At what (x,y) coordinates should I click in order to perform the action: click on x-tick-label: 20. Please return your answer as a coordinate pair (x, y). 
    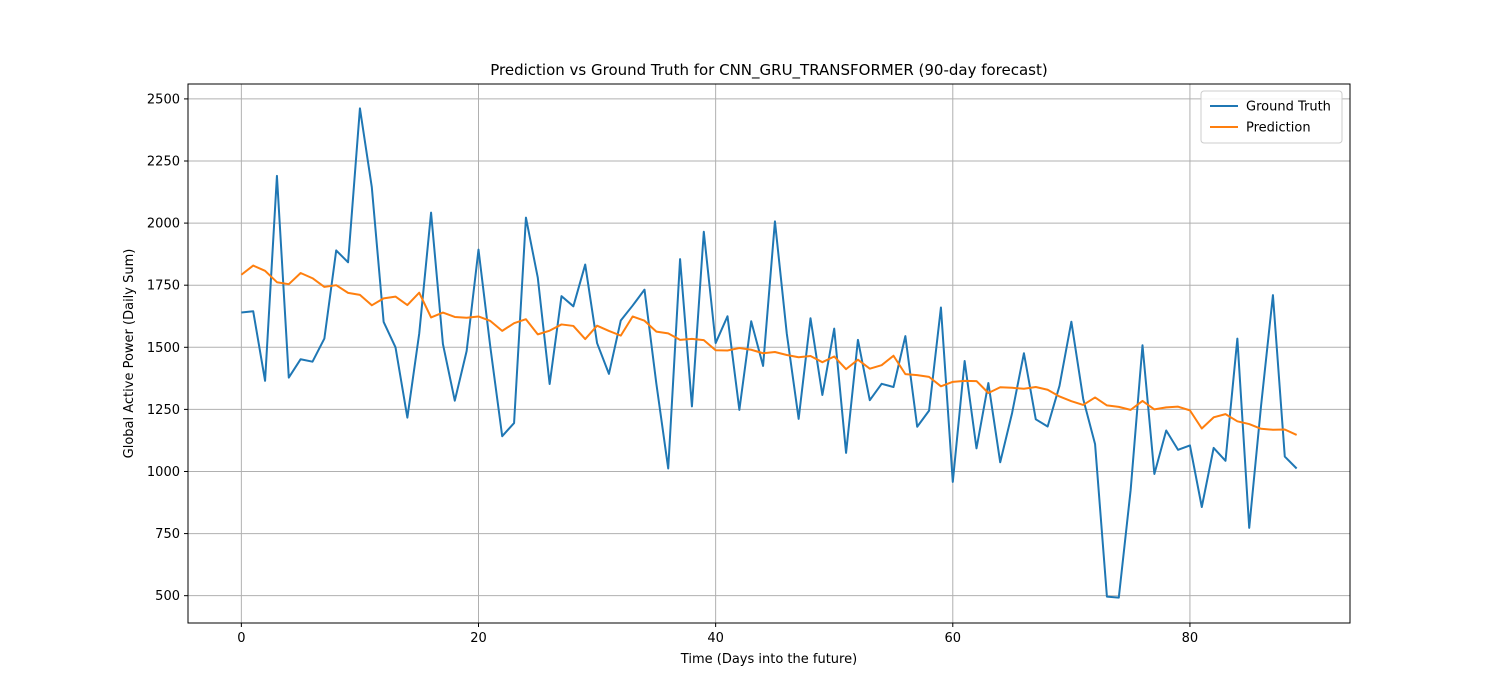
    Looking at the image, I should click on (478, 638).